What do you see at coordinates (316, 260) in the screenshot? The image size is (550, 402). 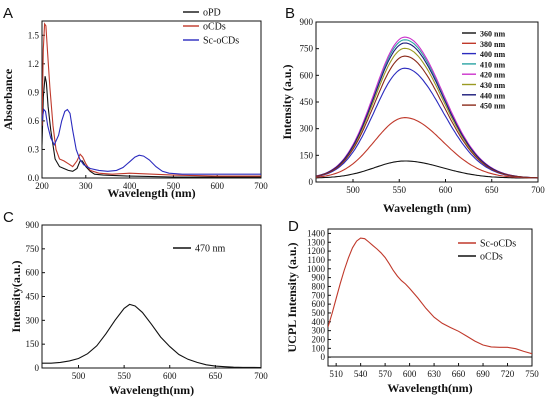 I see `y-tick-label: 1100` at bounding box center [316, 260].